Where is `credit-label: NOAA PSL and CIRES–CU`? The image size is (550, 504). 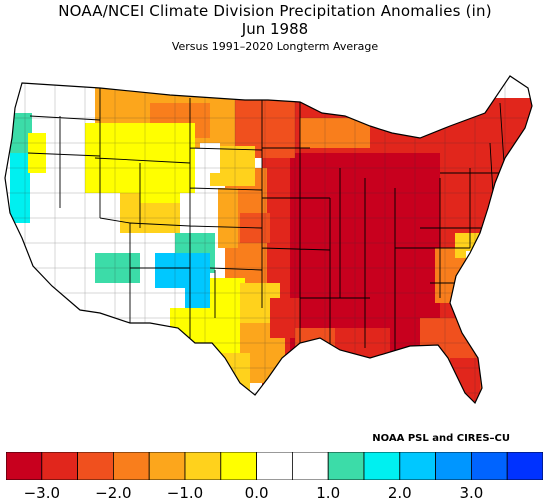 credit-label: NOAA PSL and CIRES–CU is located at coordinates (441, 438).